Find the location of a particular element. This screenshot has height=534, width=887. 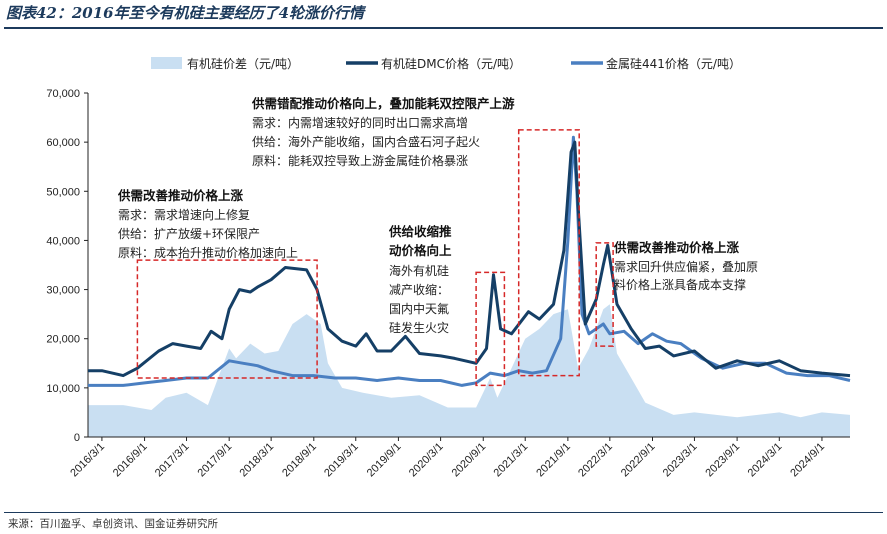

annotation-2017-heading: 供需改善推动价格上涨 is located at coordinates (180, 195).